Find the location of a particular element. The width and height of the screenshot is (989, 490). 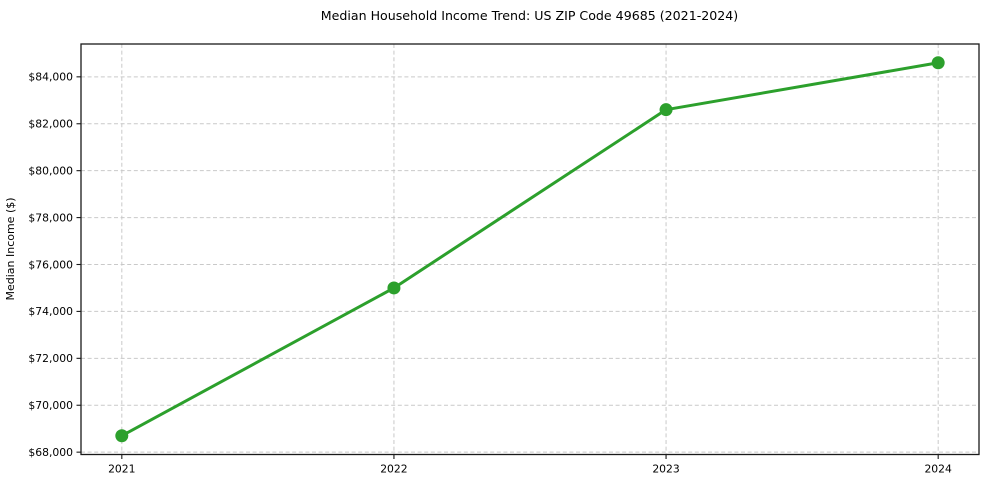

y-tick-label: $70,000 is located at coordinates (50, 405).